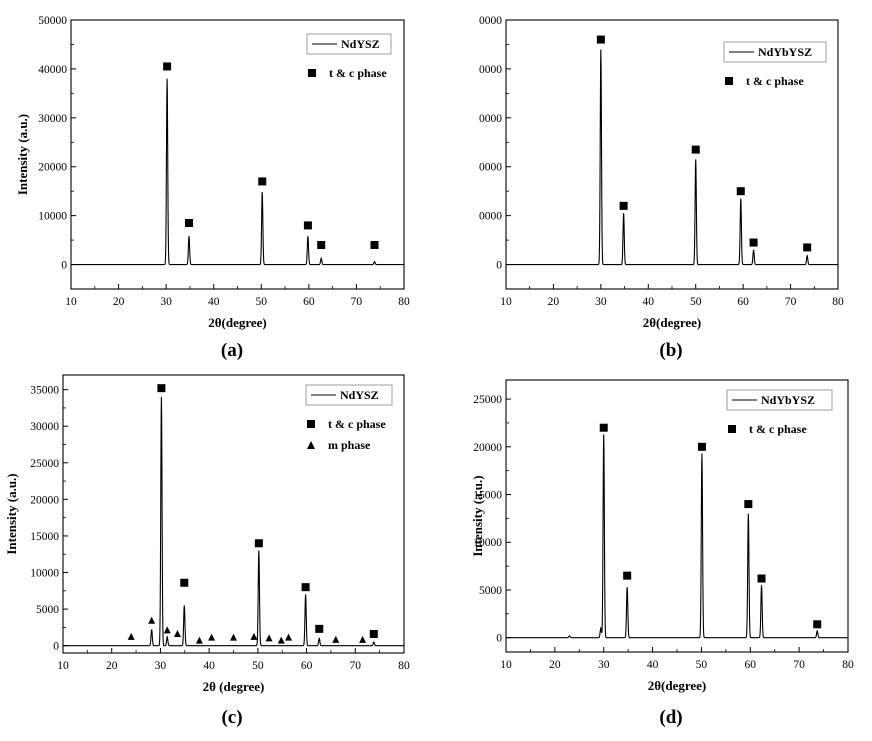 The image size is (872, 741). Describe the element at coordinates (349, 445) in the screenshot. I see `legend-marker-label: m phase` at that location.